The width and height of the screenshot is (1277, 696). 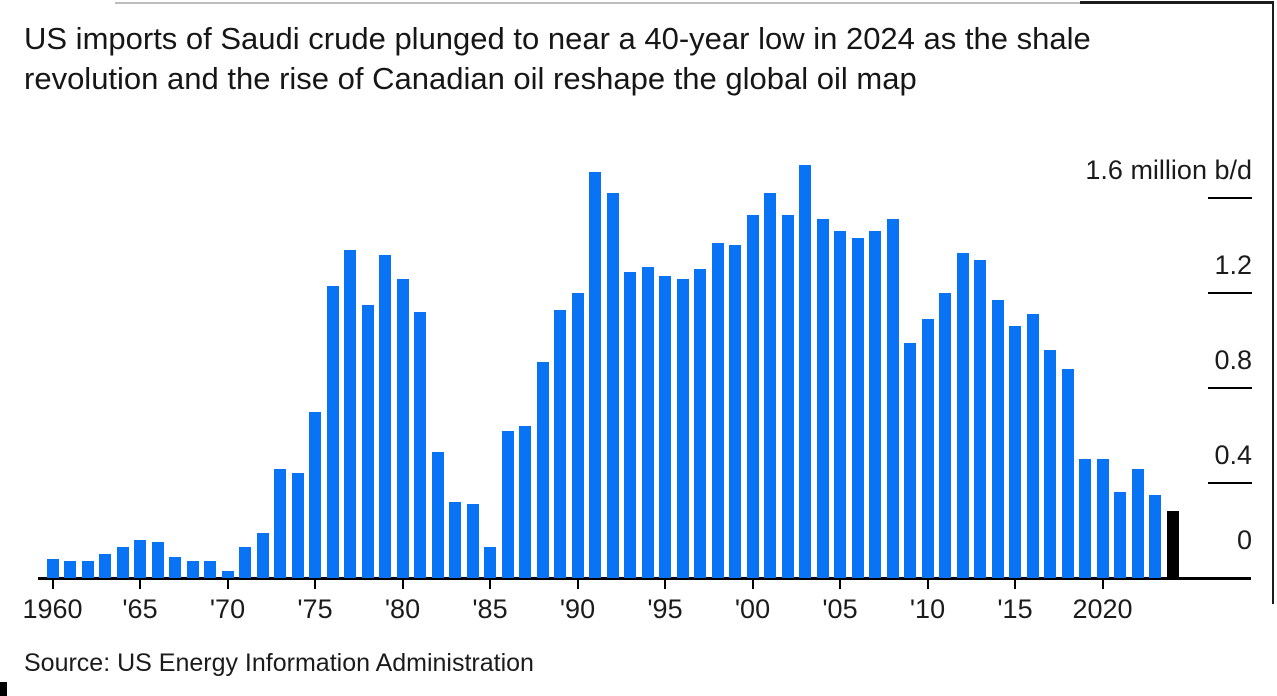 What do you see at coordinates (1230, 483) in the screenshot?
I see `y-tick-0.4` at bounding box center [1230, 483].